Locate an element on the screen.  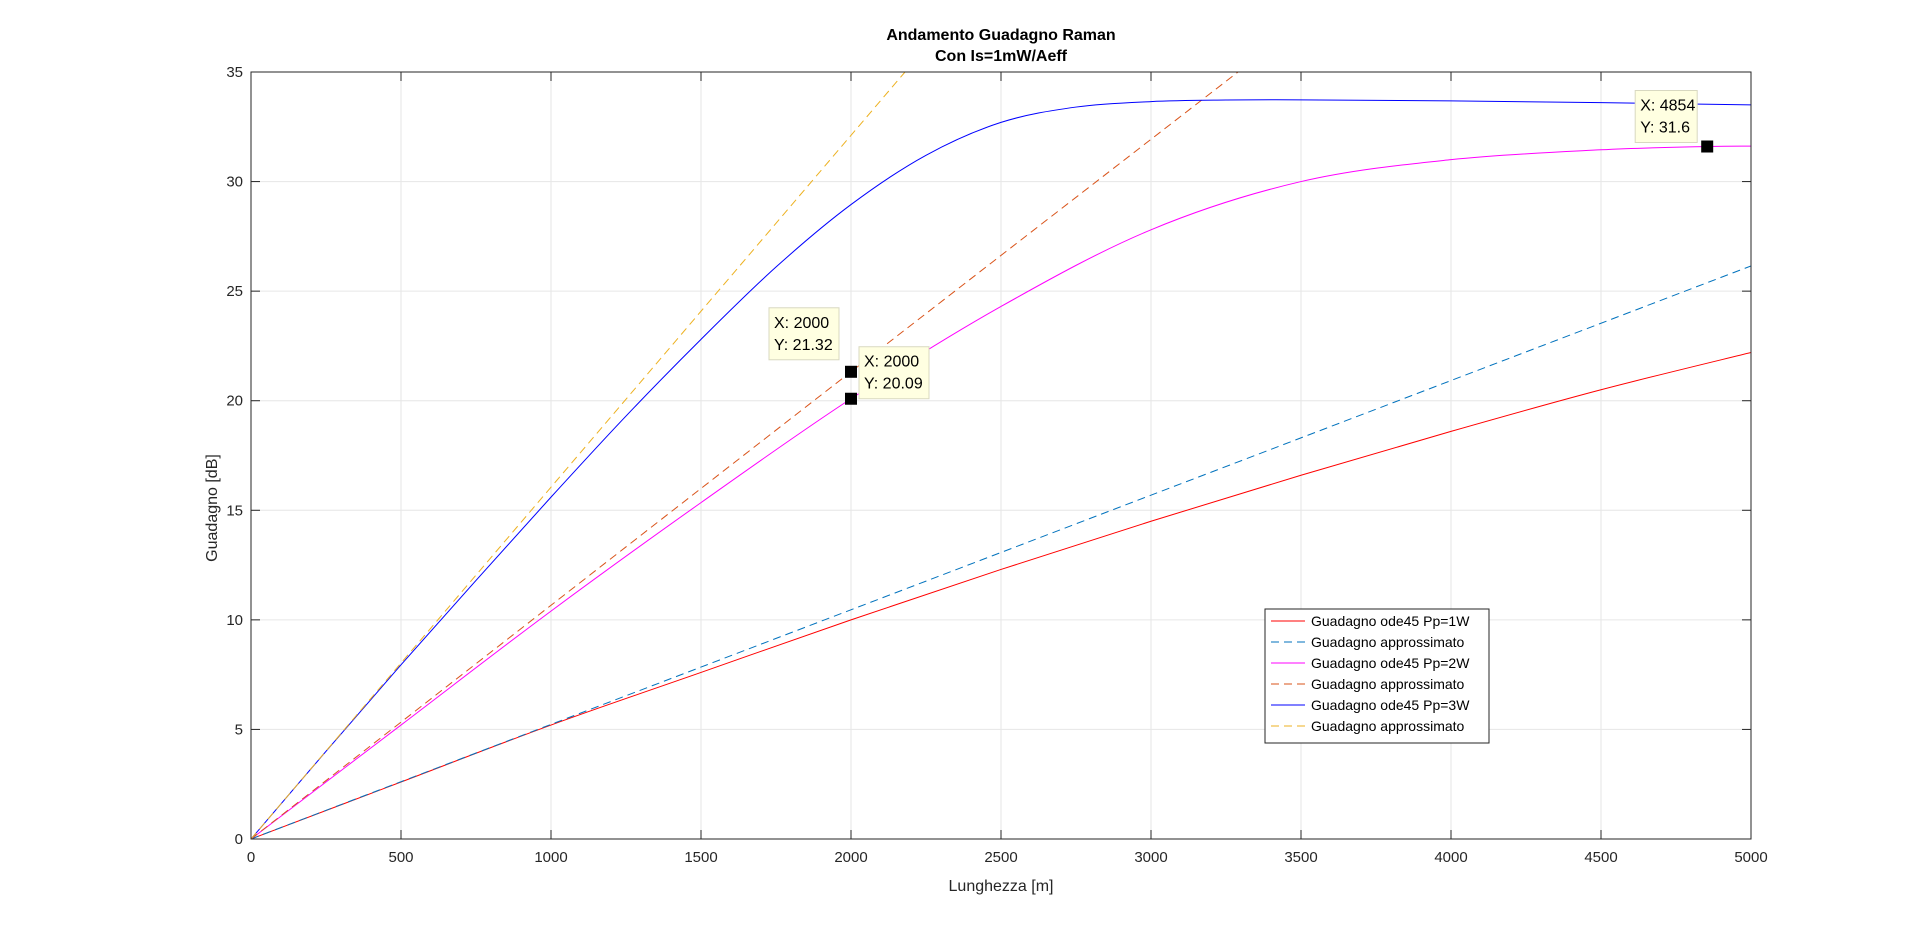
legend-entry-2: Guadagno approssimato is located at coordinates (1388, 642).